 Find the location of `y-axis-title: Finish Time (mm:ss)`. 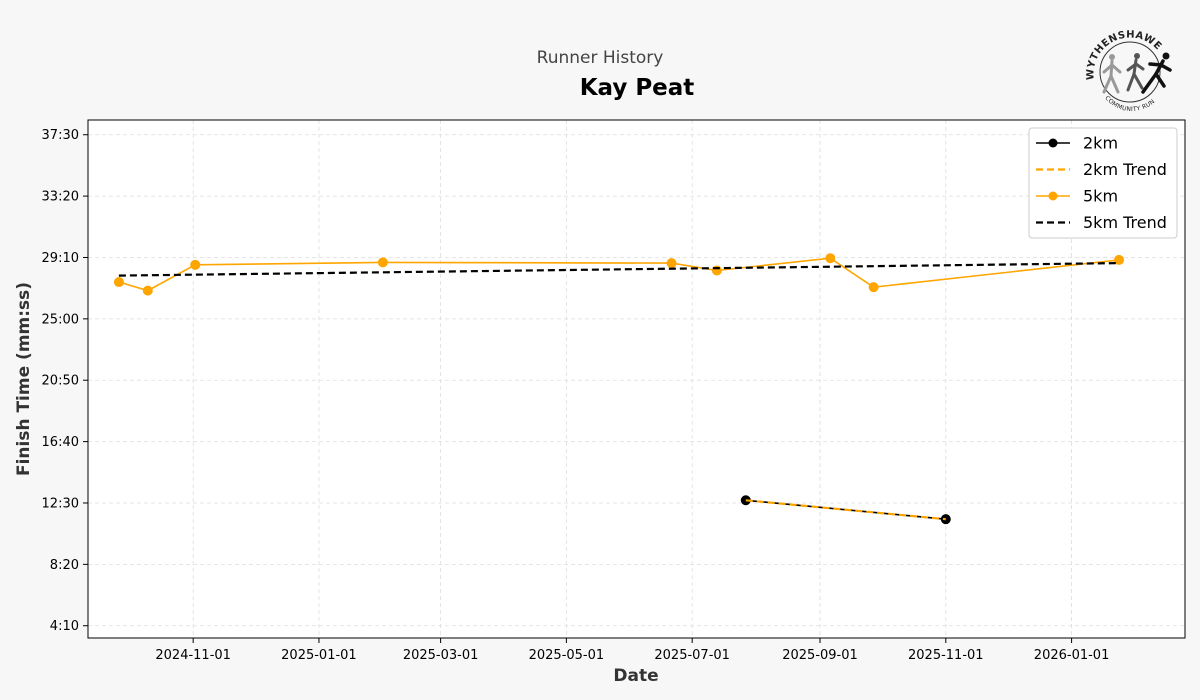

y-axis-title: Finish Time (mm:ss) is located at coordinates (24, 379).